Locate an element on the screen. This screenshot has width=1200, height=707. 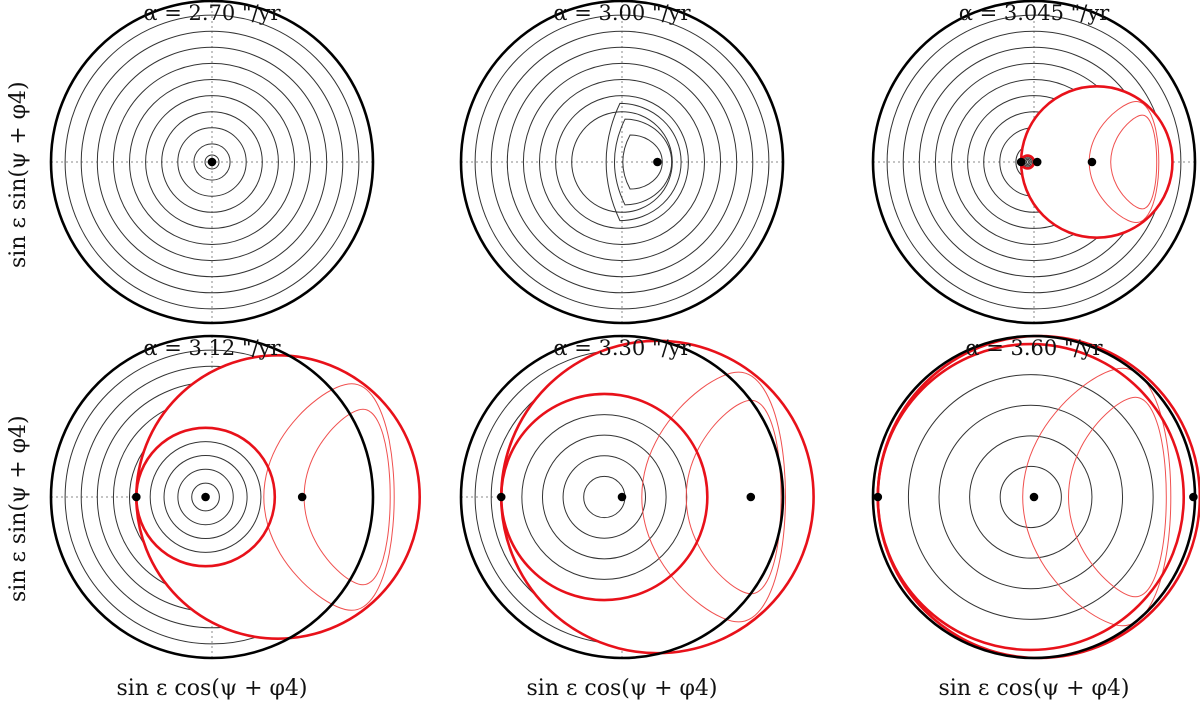
x-axis-label-middle: sin ε cos(ψ + φ4) is located at coordinates (622, 688).